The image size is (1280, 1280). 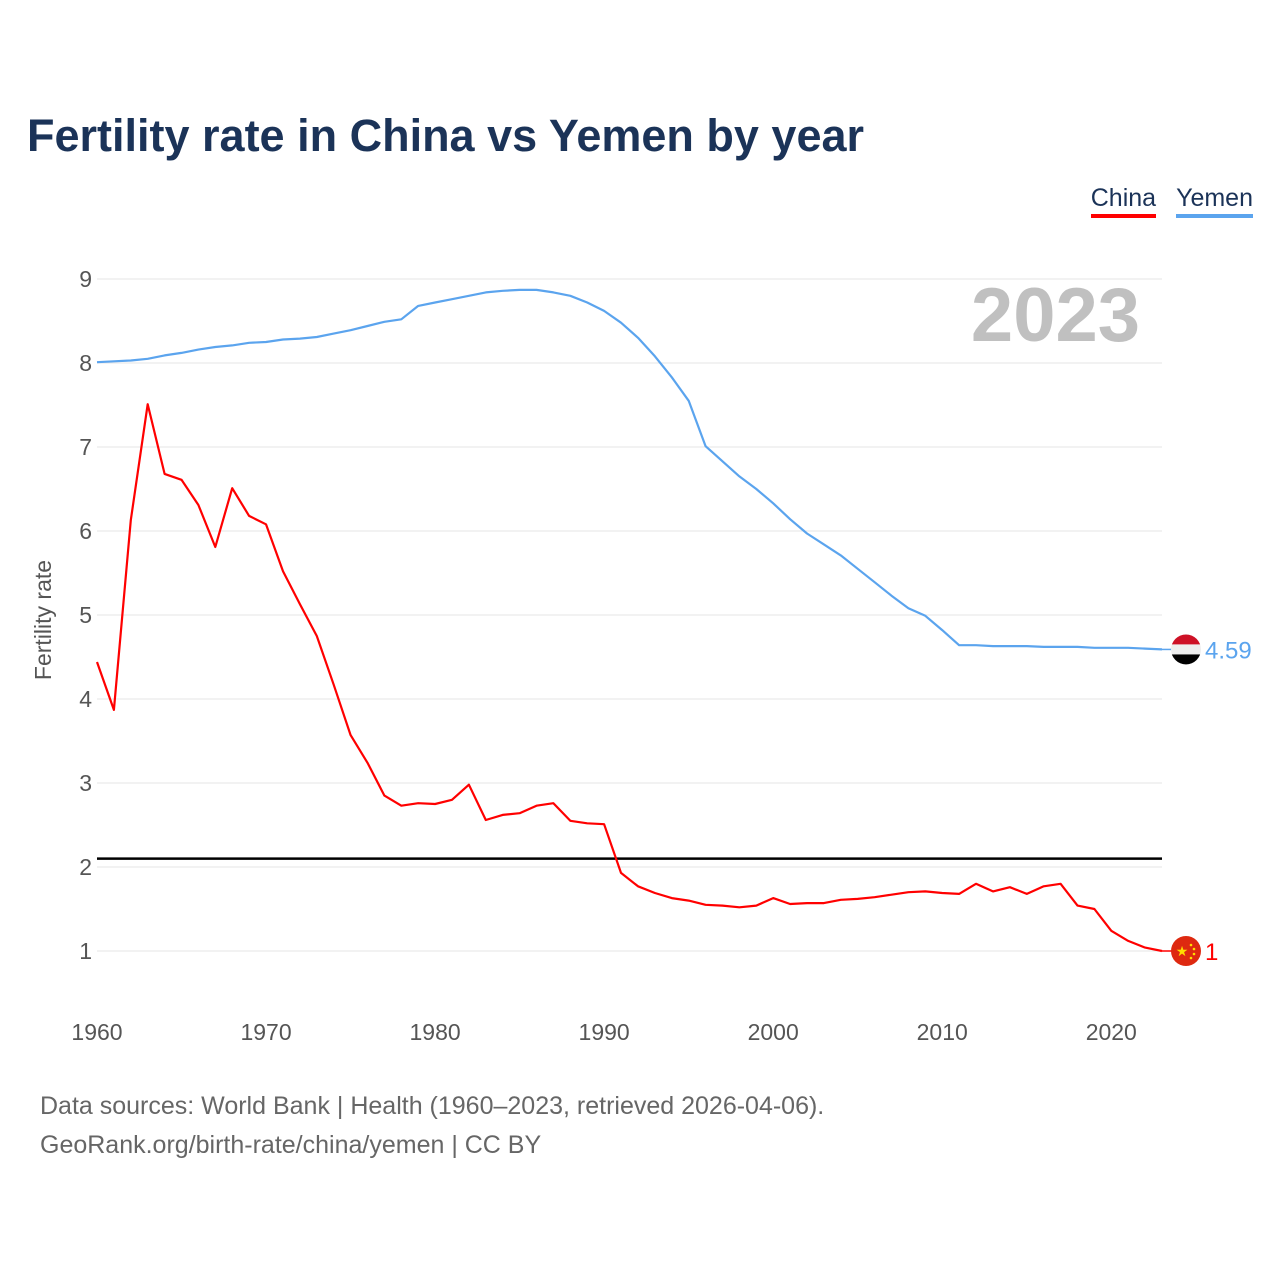 What do you see at coordinates (43, 620) in the screenshot?
I see `y-axis-label: Fertility rate` at bounding box center [43, 620].